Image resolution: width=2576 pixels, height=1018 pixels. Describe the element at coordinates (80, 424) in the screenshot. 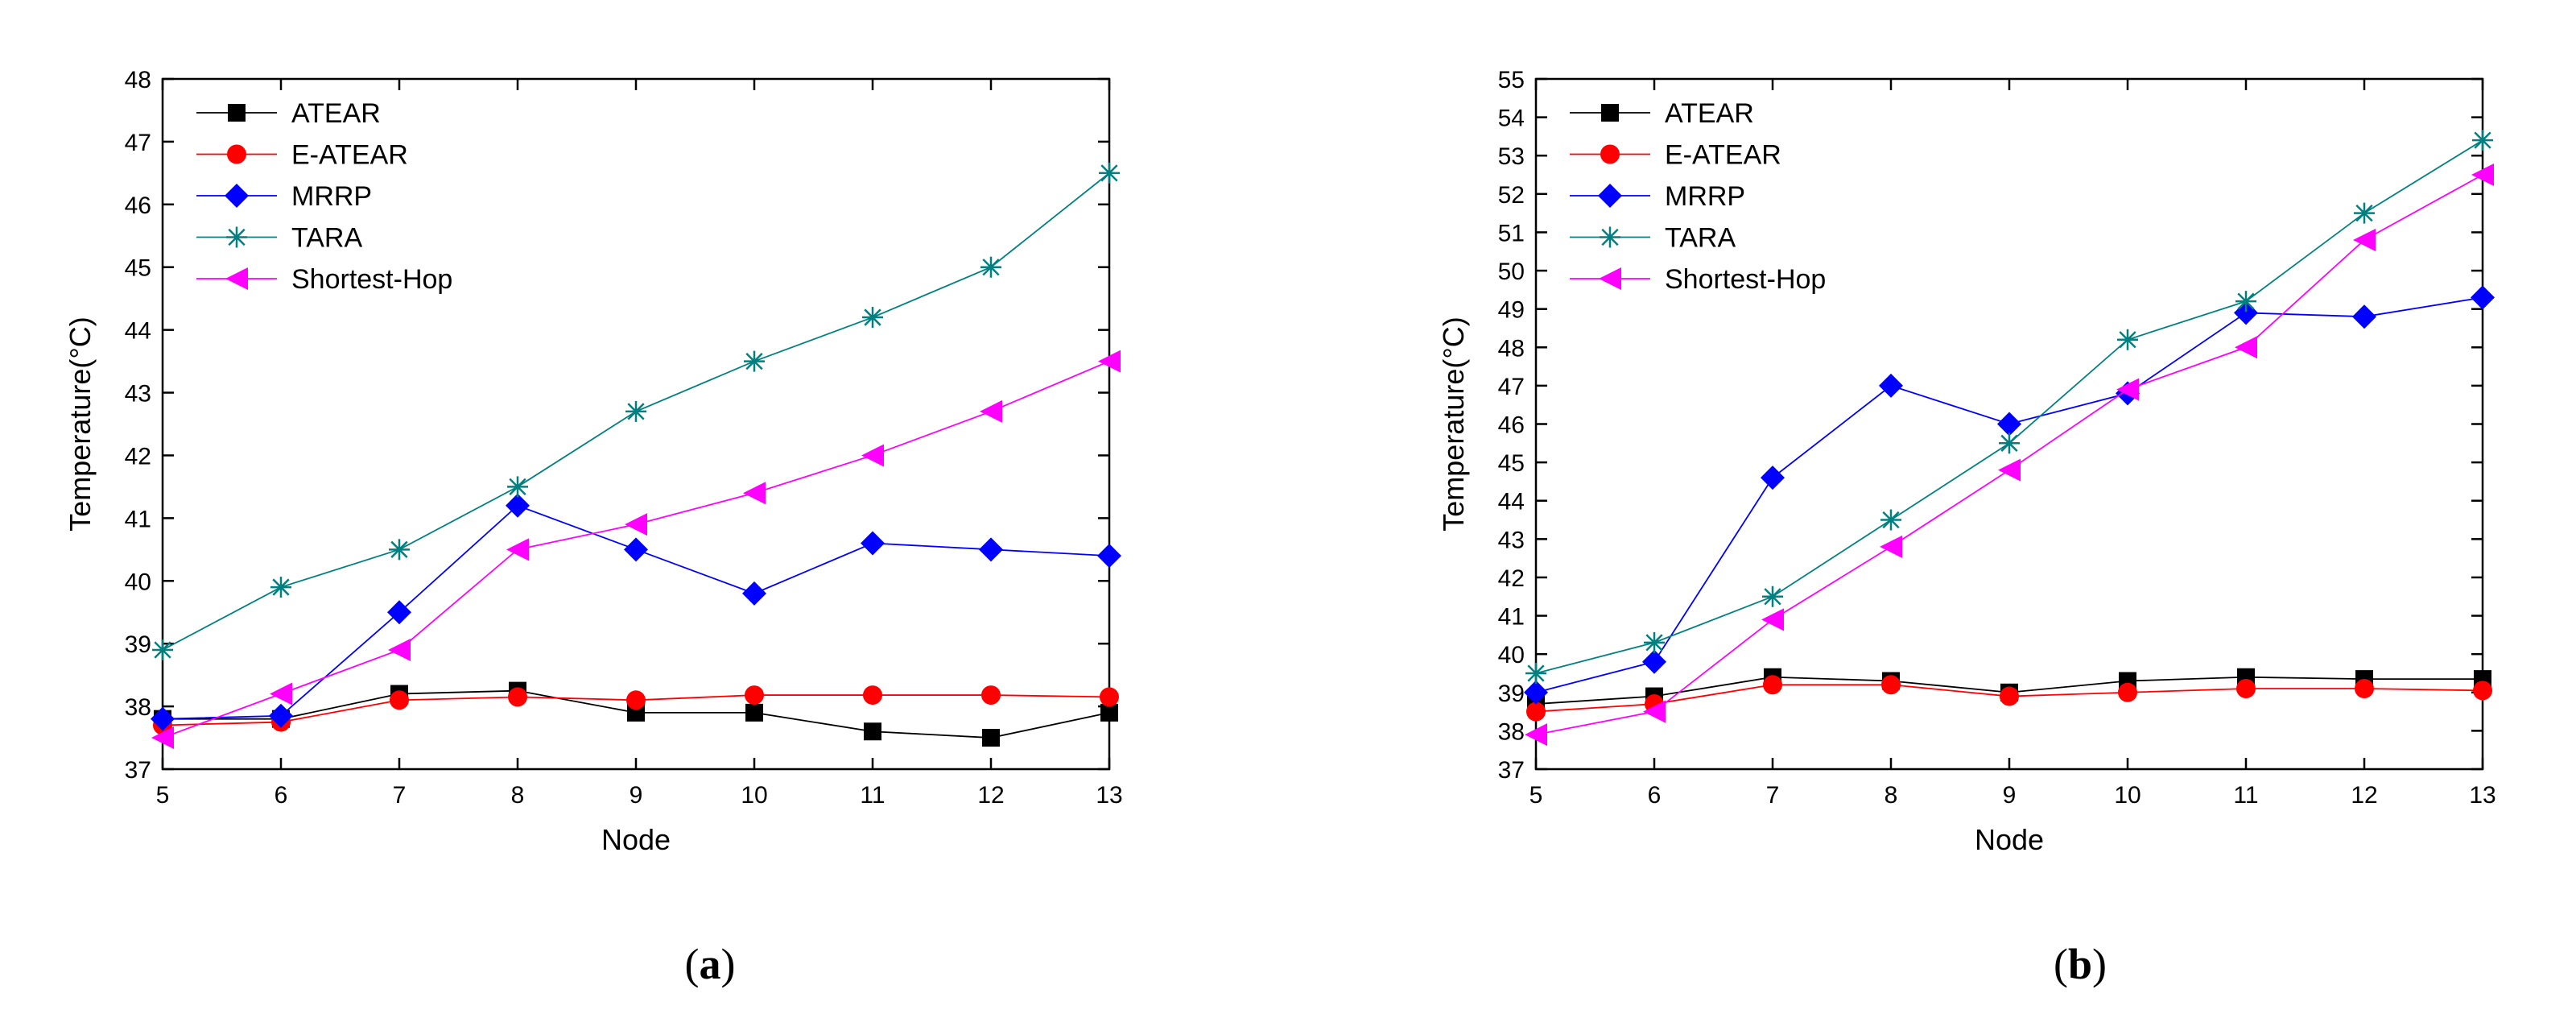

I see `y-axis-title: Temperature(°C)` at that location.